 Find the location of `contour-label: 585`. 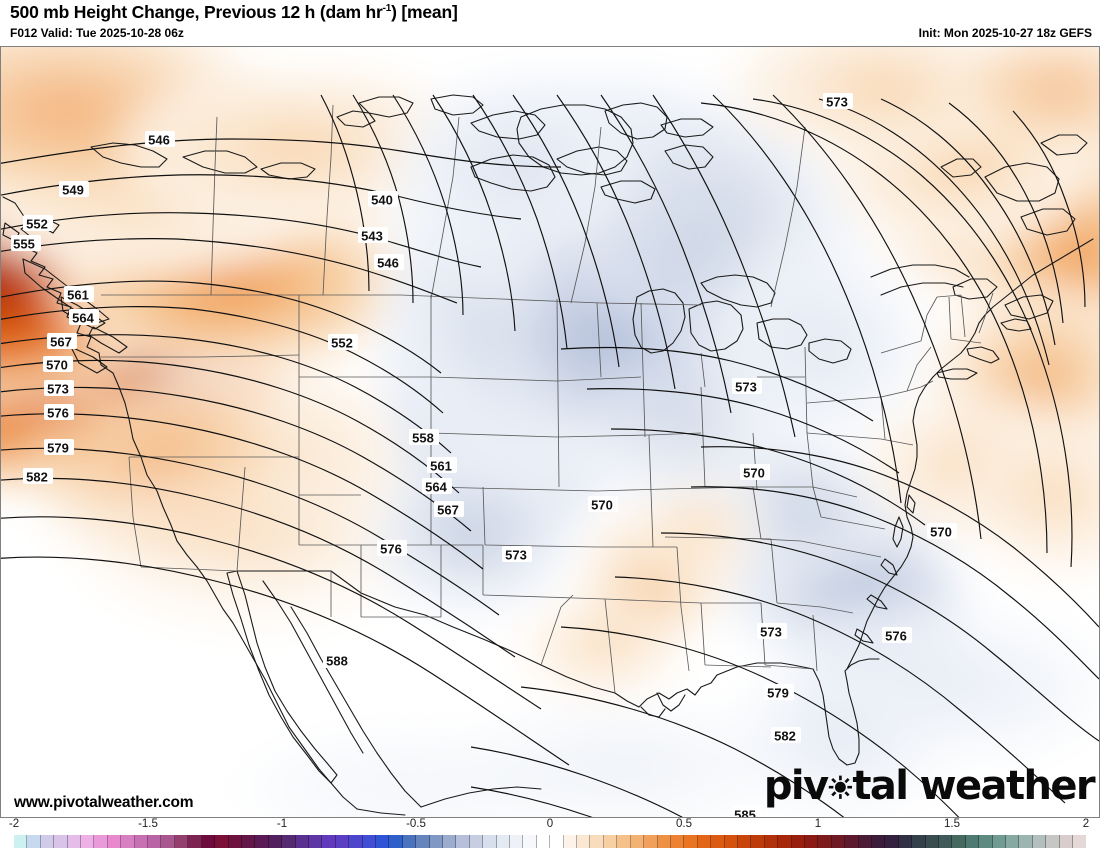

contour-label: 585 is located at coordinates (745, 812).